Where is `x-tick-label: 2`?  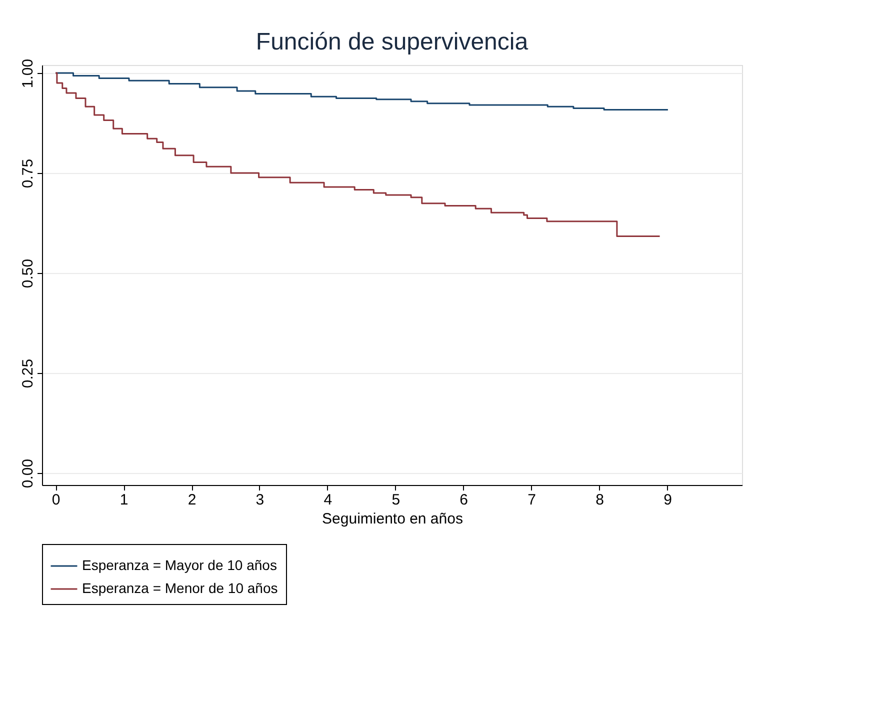 x-tick-label: 2 is located at coordinates (192, 500).